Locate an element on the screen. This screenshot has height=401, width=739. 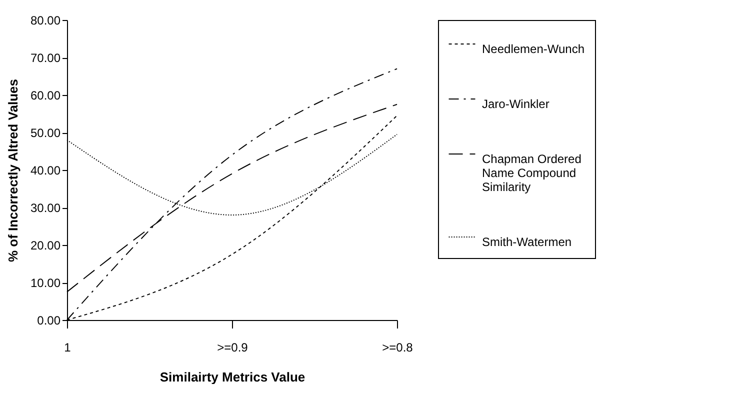
y-tick-label: 20.00 is located at coordinates (45, 245).